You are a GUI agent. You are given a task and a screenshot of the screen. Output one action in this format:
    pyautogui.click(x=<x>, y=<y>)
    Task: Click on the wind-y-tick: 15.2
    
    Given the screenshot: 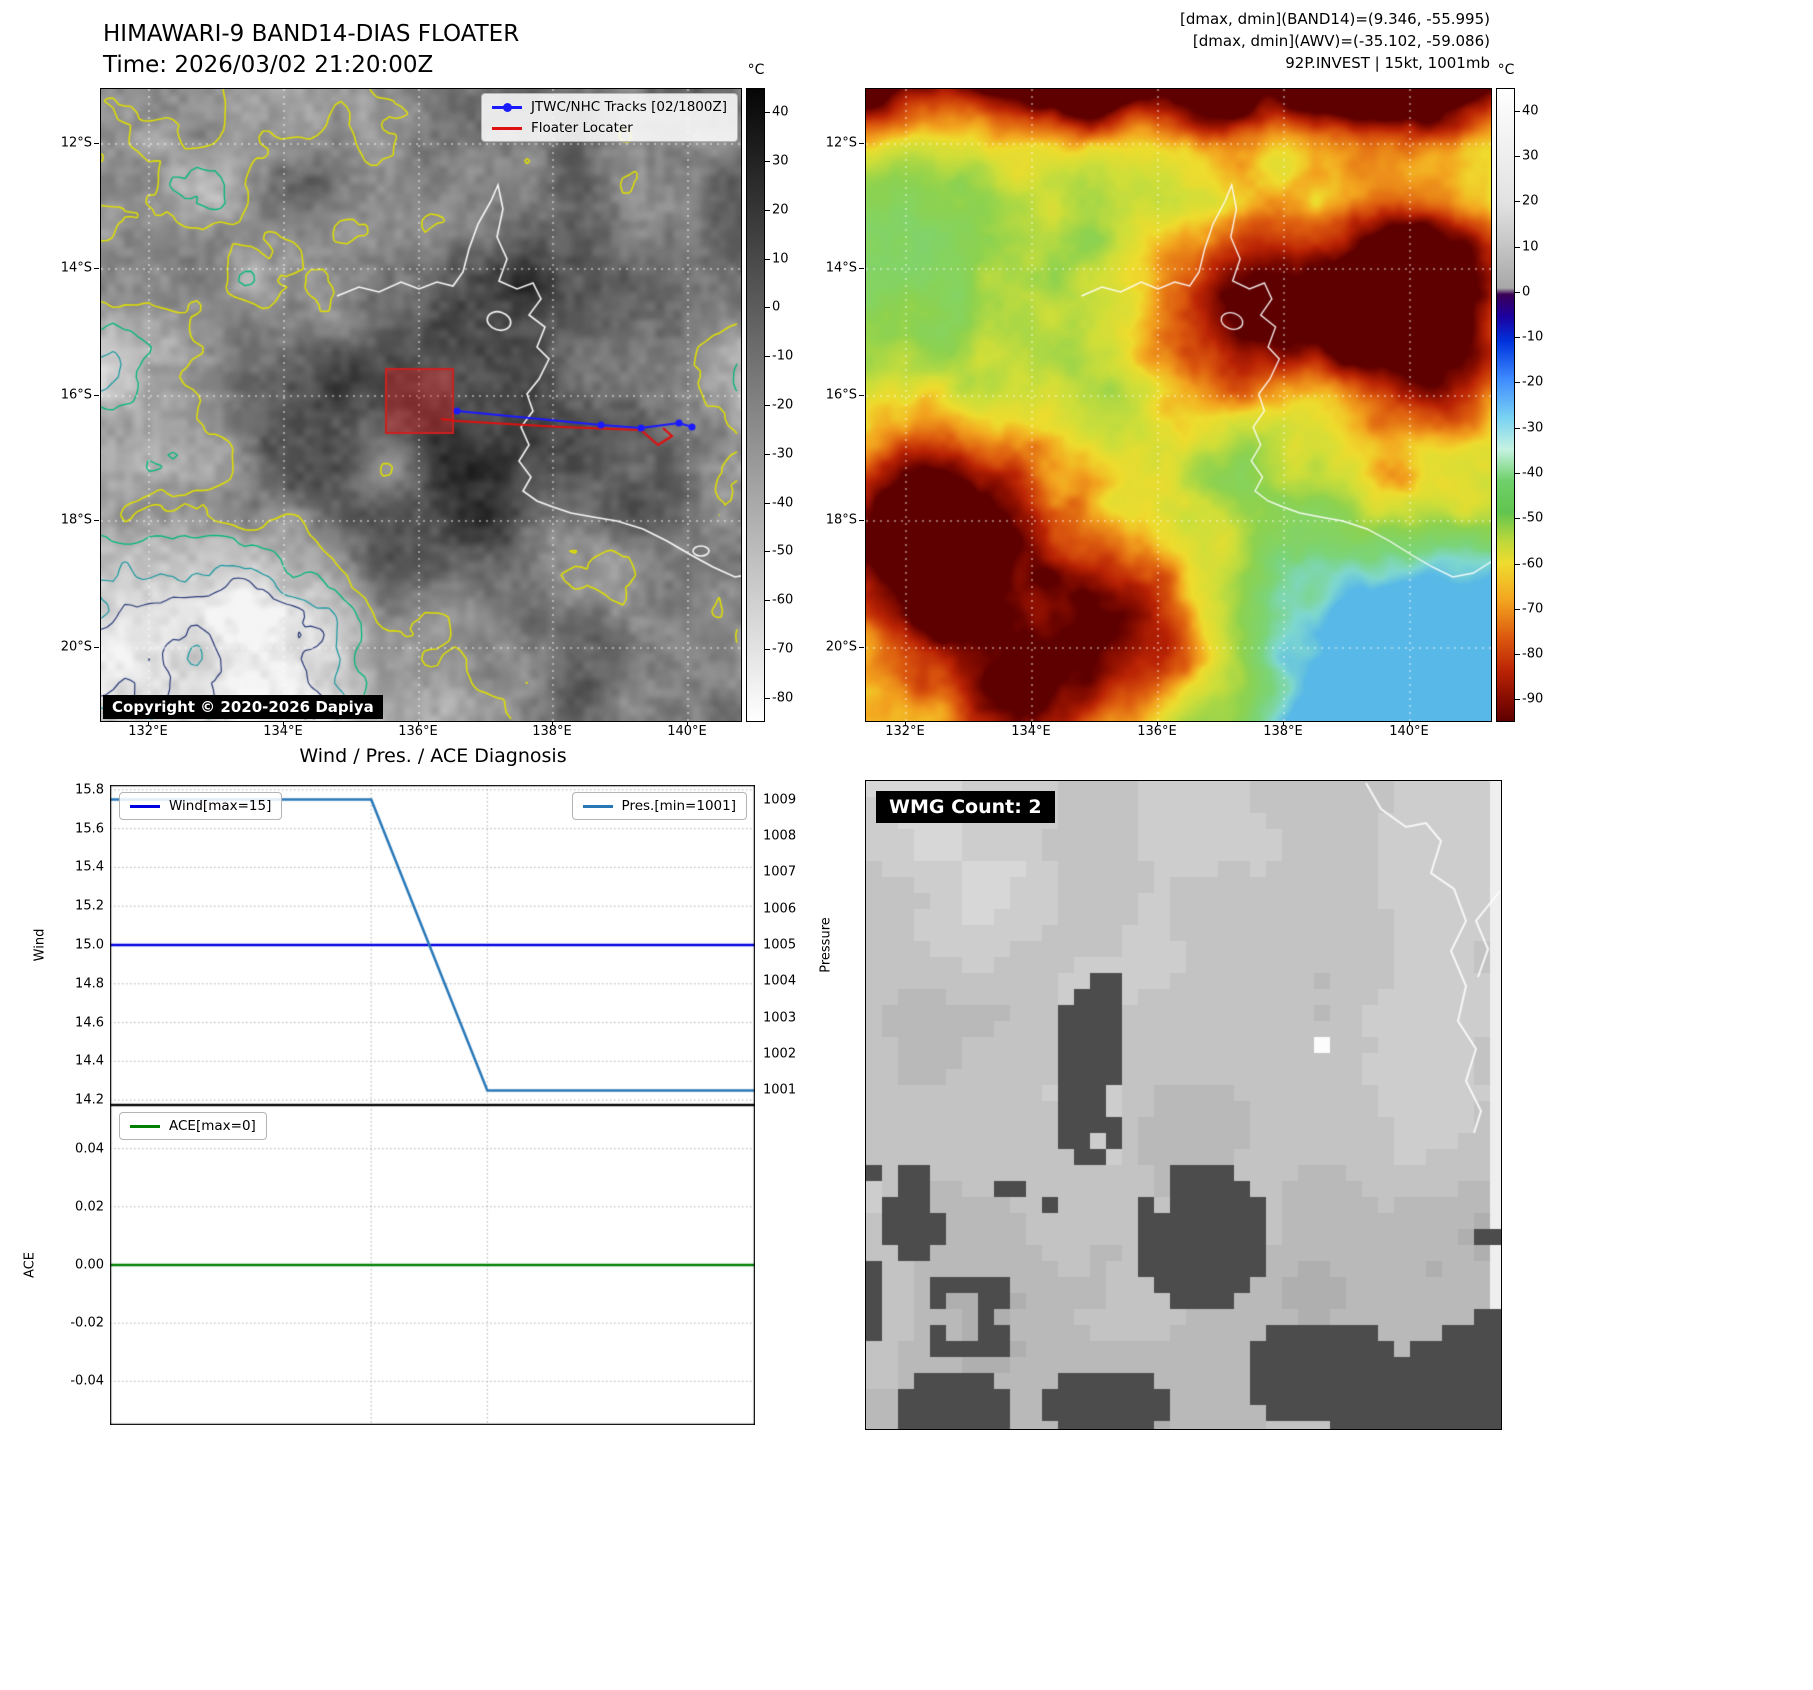 What is the action you would take?
    pyautogui.click(x=89, y=906)
    